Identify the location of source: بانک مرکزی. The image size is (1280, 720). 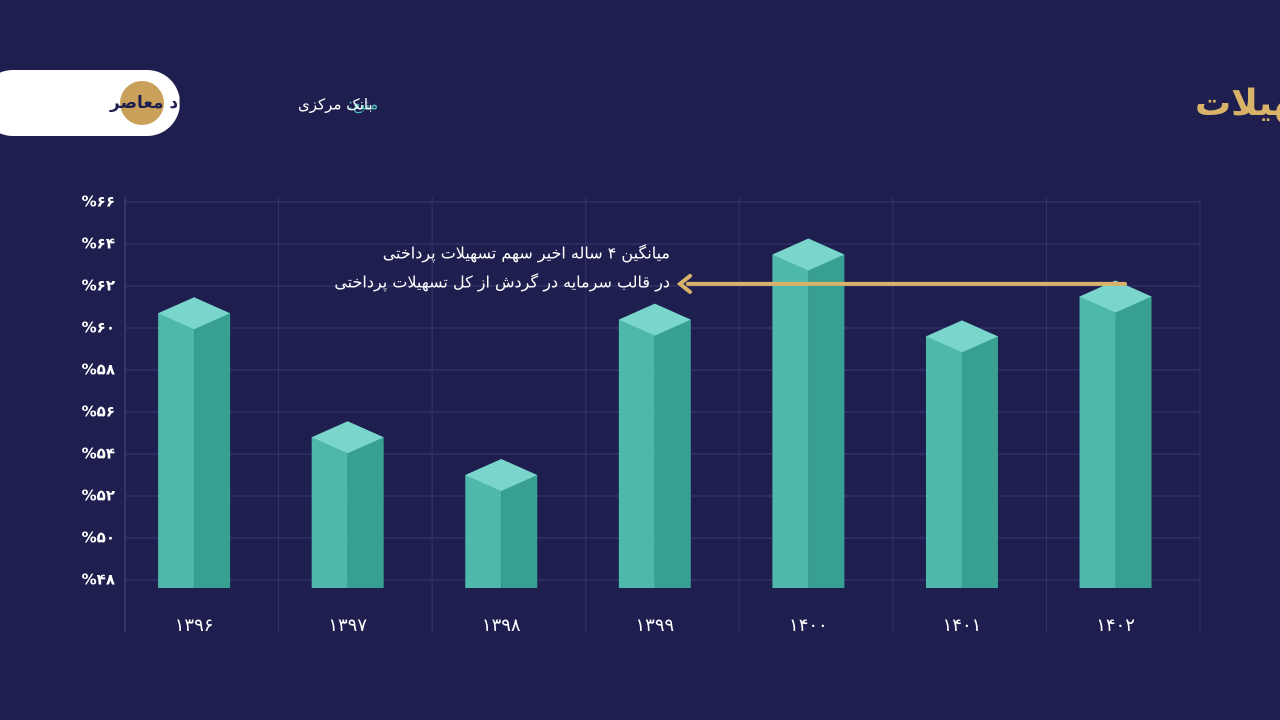
(335, 105).